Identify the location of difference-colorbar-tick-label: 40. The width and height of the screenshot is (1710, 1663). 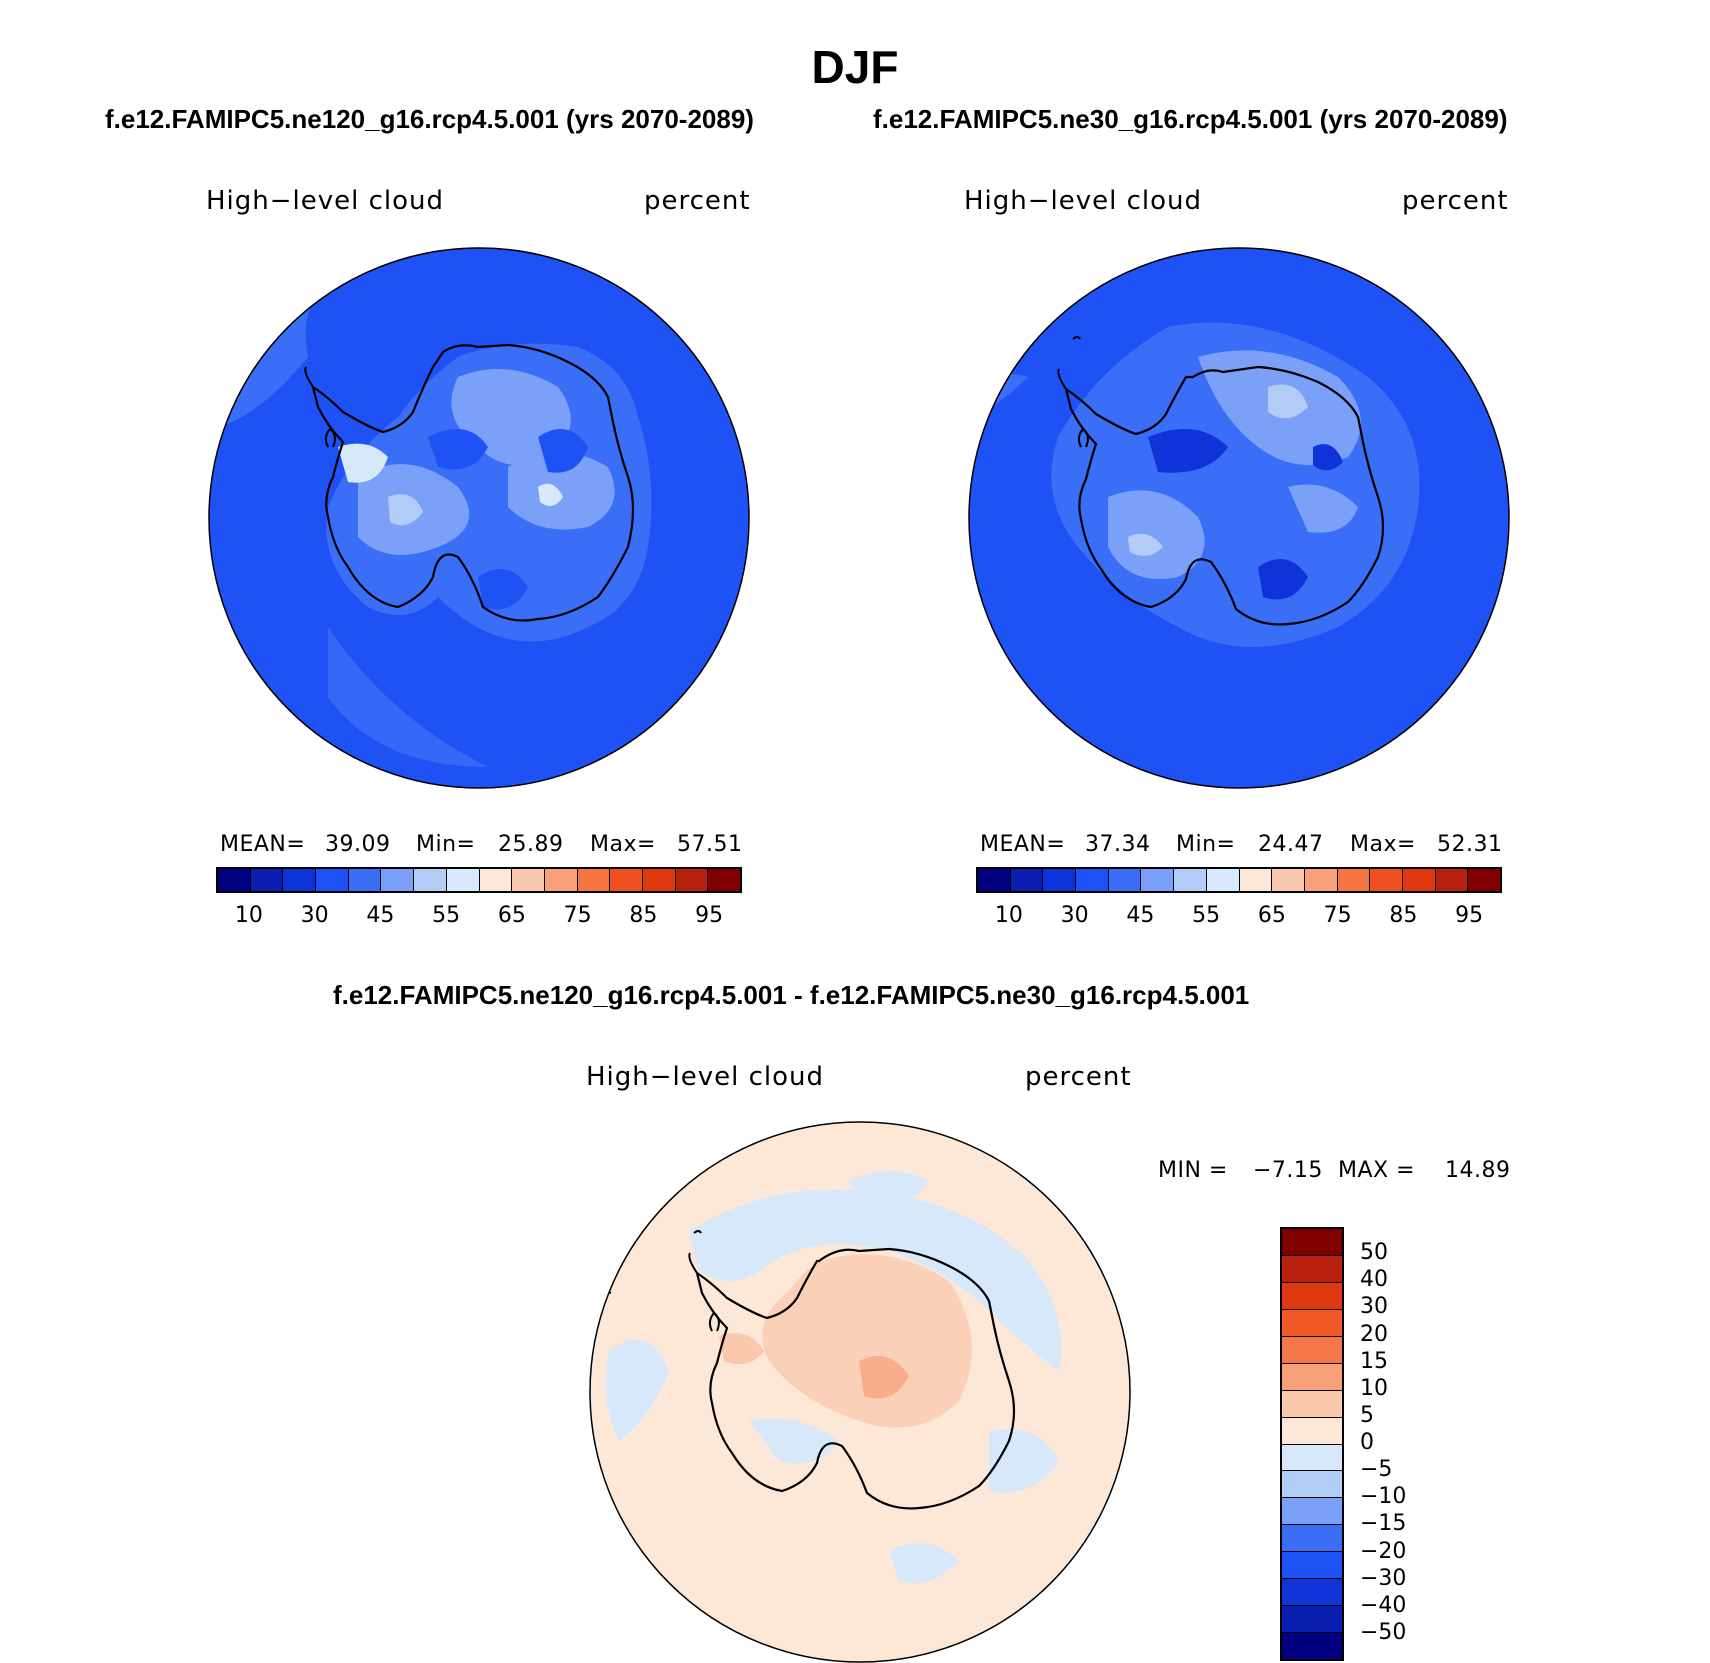
(1374, 1280).